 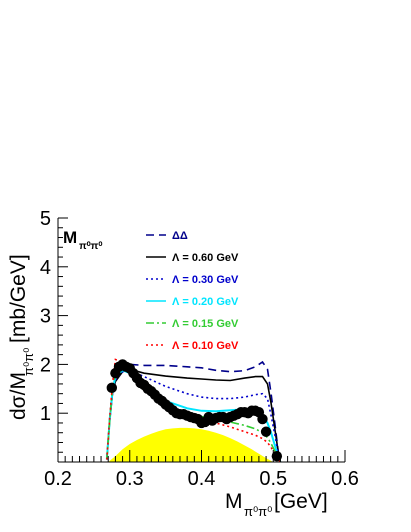 I want to click on phase-space-area, so click(x=191, y=444).